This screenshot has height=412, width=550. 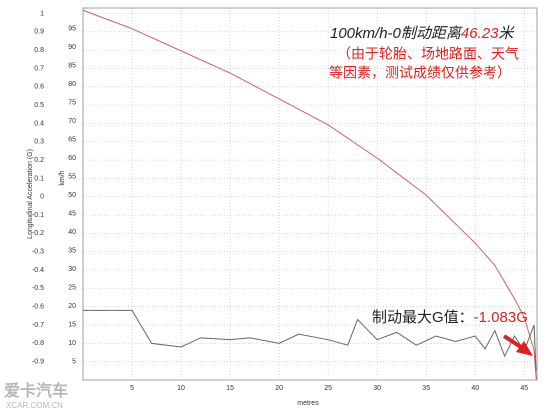 I want to click on annotation: 制动最大G值：-1.083G, so click(x=450, y=317).